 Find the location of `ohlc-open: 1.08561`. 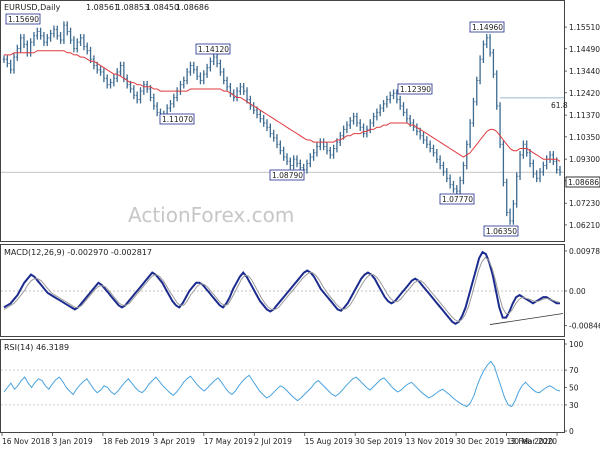

ohlc-open: 1.08561 is located at coordinates (102, 7).